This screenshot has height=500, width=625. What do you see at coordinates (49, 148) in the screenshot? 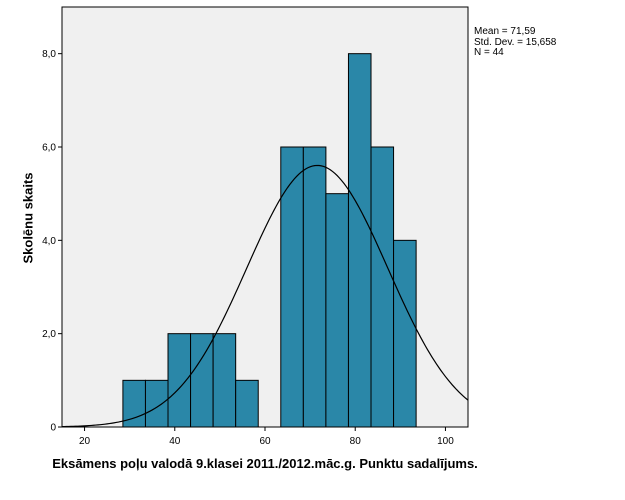
I see `y-tick-label: 6,0` at bounding box center [49, 148].